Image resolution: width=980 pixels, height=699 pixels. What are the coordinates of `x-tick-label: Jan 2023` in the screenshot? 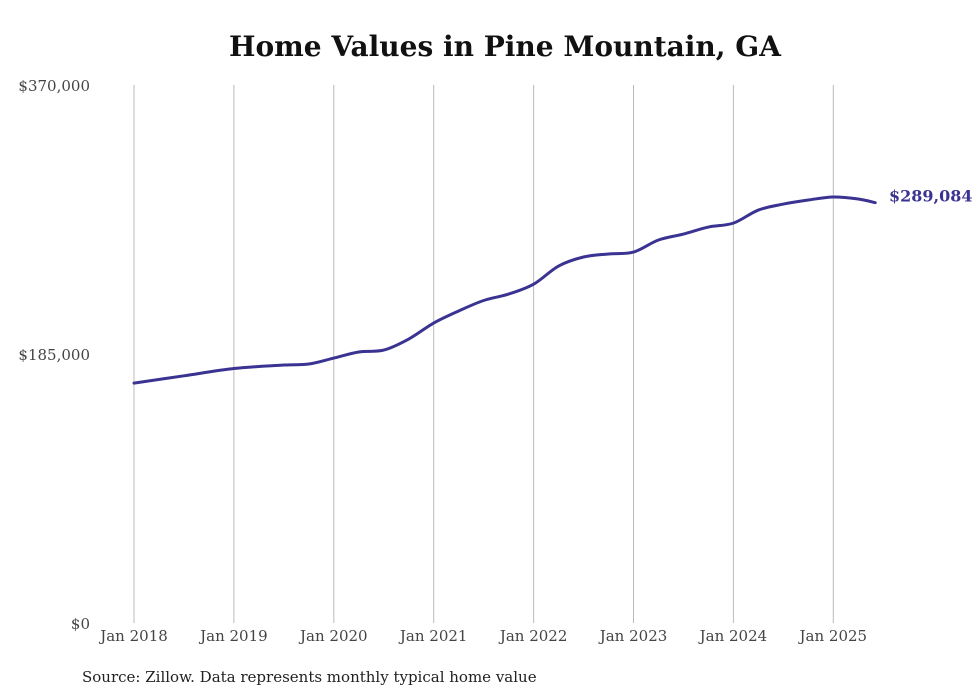 It's located at (633, 636).